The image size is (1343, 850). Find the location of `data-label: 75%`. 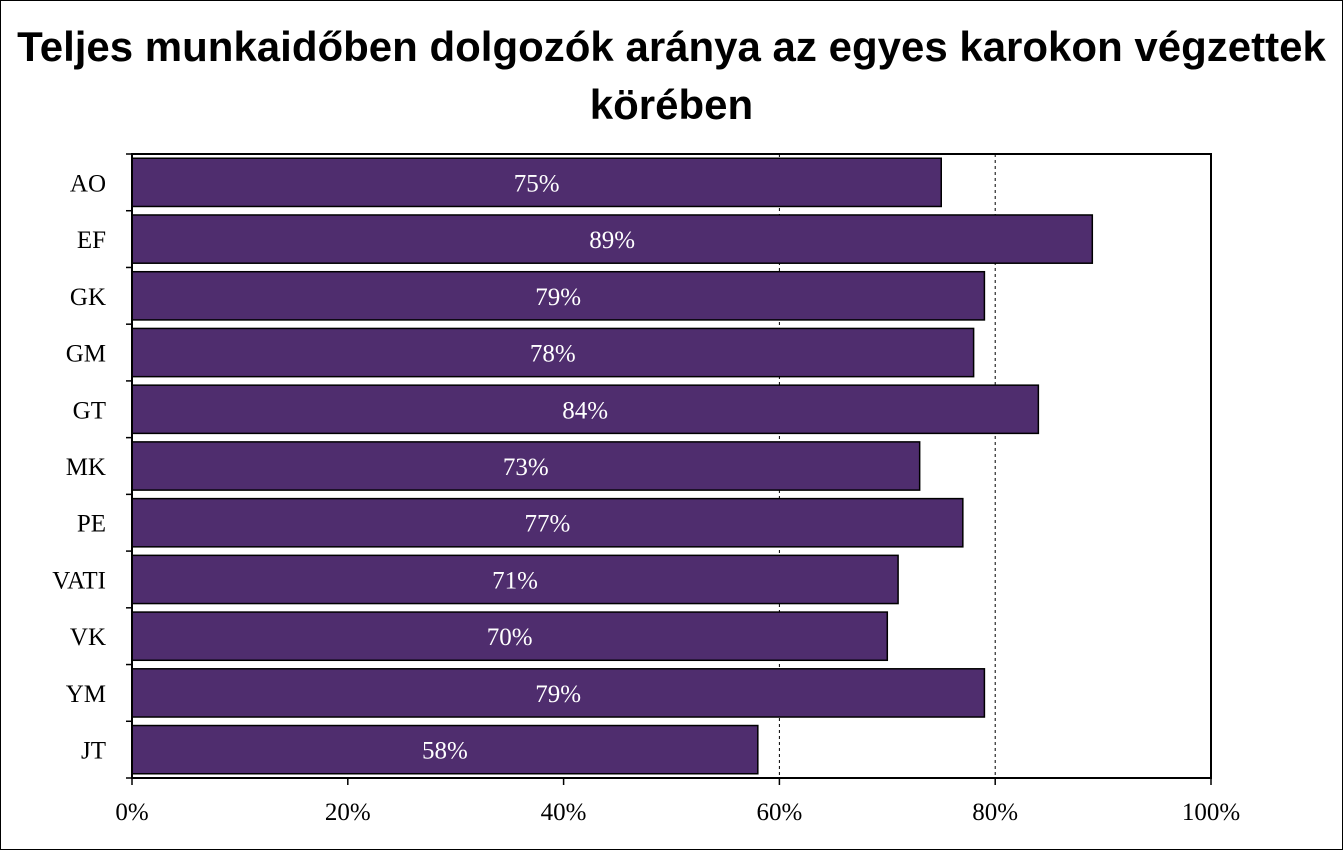

data-label: 75% is located at coordinates (537, 183).